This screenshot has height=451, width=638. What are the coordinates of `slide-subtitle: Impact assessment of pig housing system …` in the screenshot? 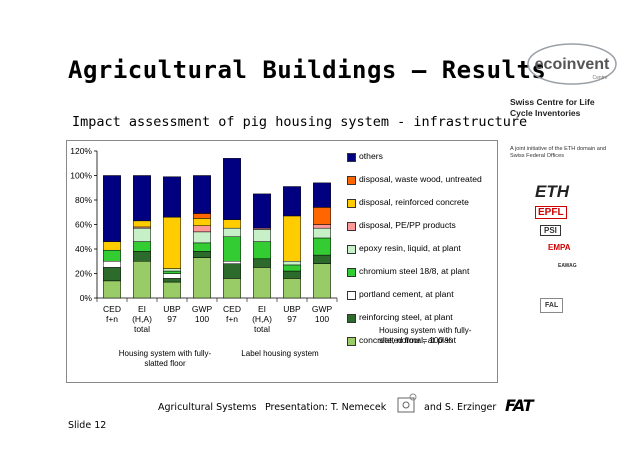 It's located at (300, 122).